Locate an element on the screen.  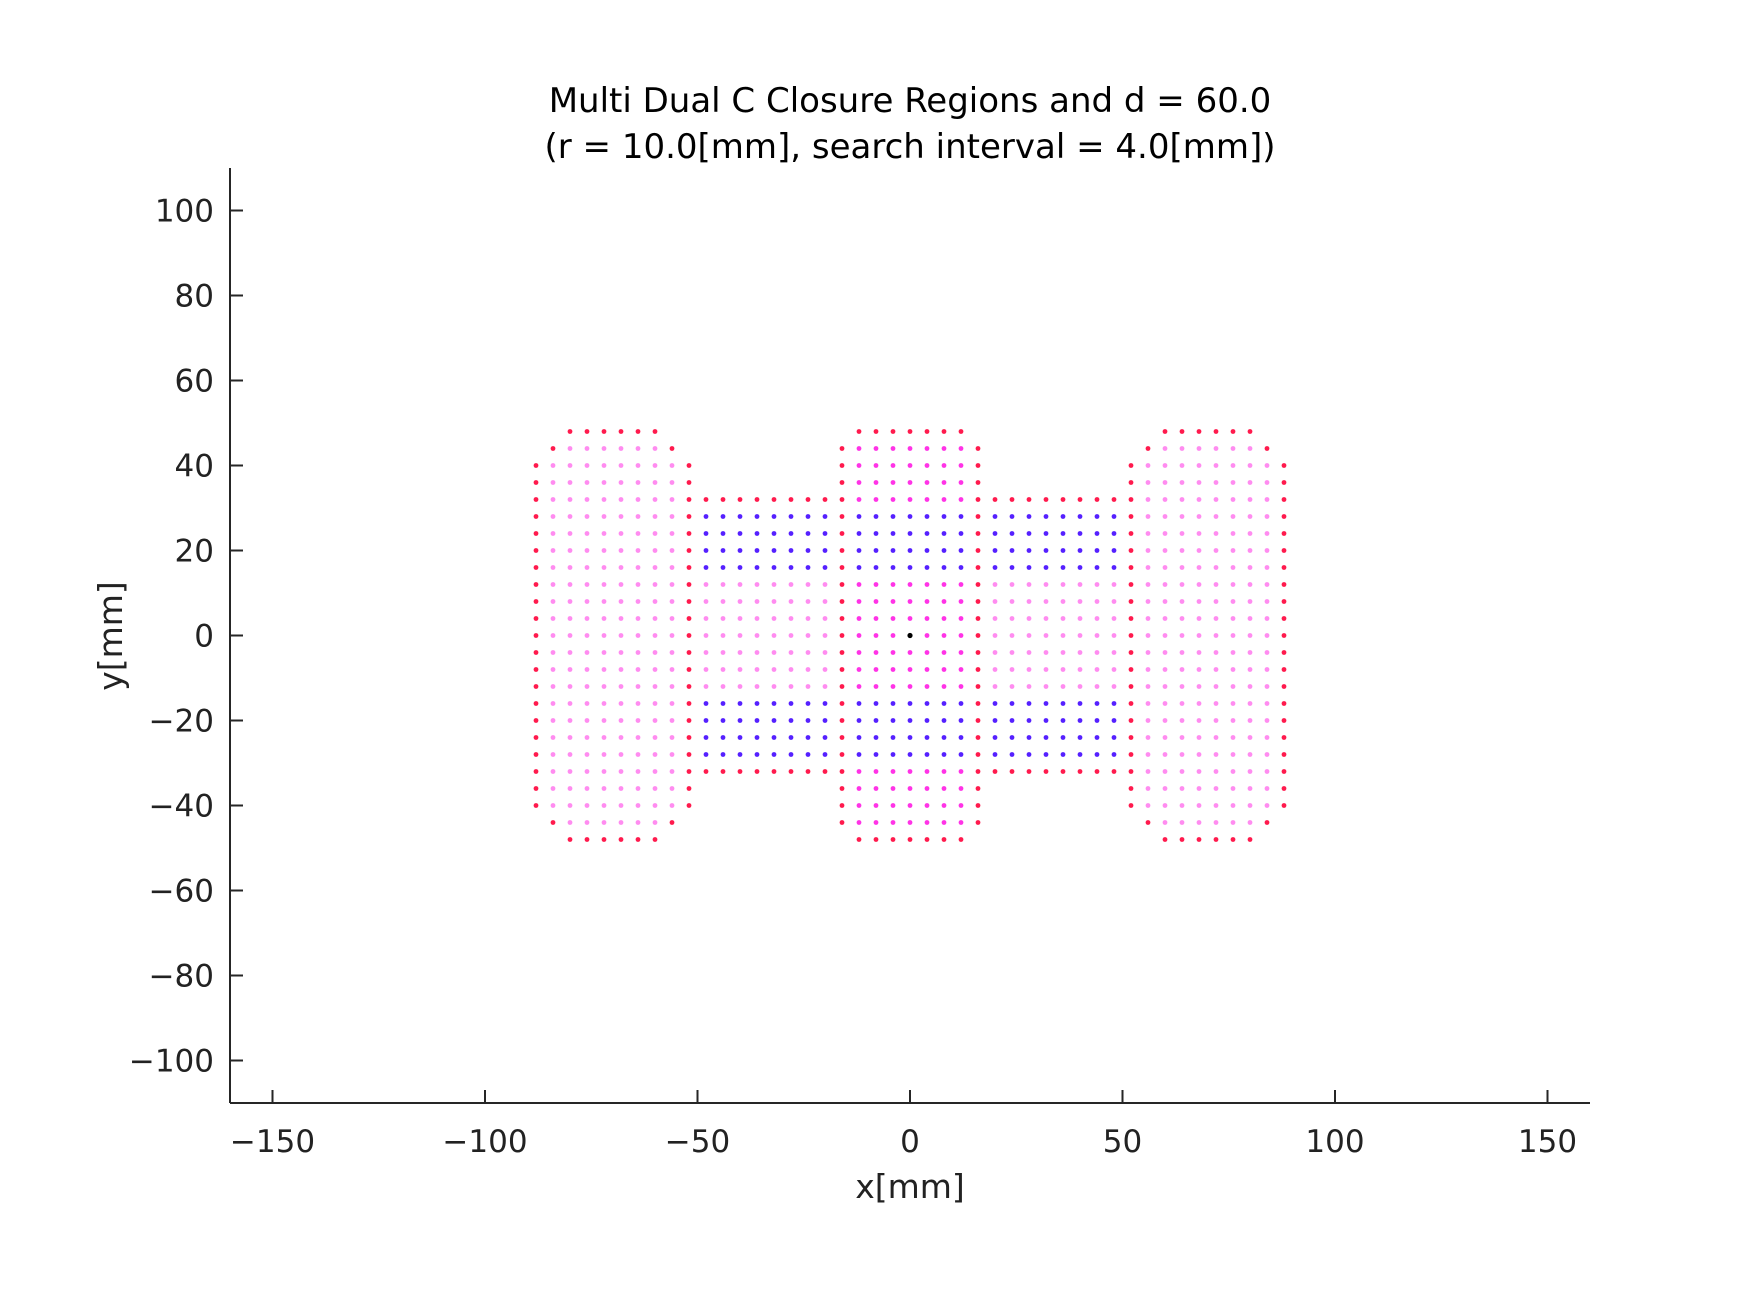
y-axis-label: y[mm] is located at coordinates (110, 636).